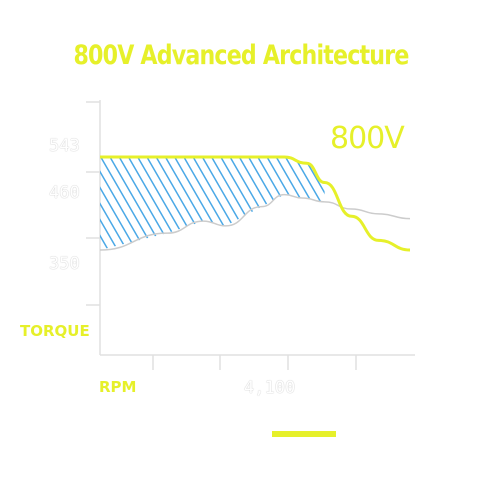 The height and width of the screenshot is (482, 482). I want to click on x-tick-label-4100: 4,100, so click(270, 388).